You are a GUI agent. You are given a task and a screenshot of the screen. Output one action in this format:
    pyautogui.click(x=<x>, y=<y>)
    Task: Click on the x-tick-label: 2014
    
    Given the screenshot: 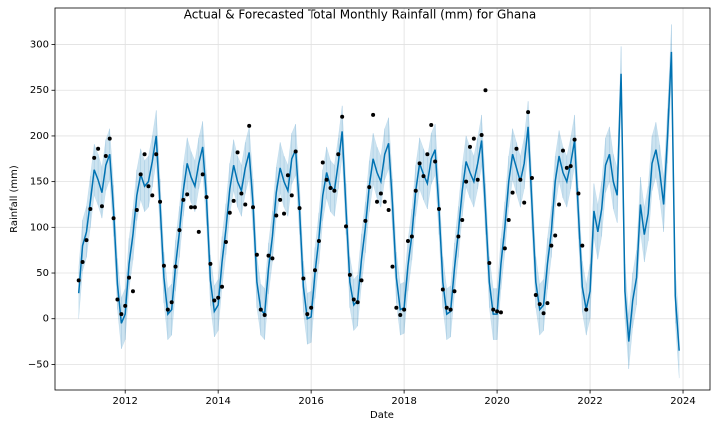 What is the action you would take?
    pyautogui.click(x=217, y=401)
    